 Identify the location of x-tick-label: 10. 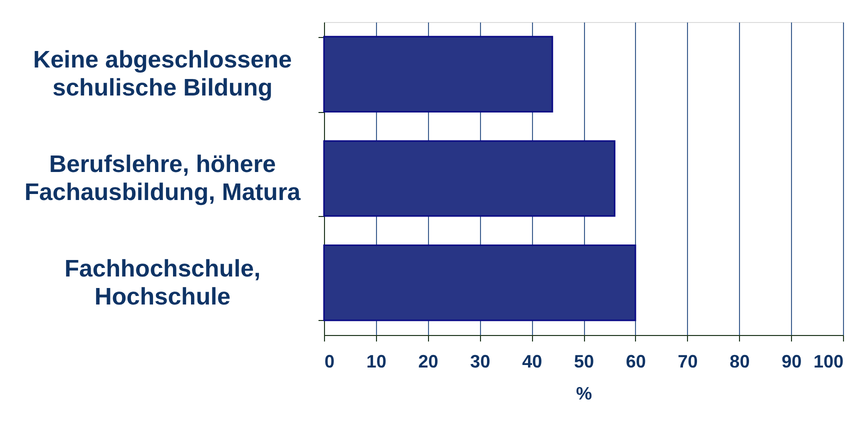
(376, 362).